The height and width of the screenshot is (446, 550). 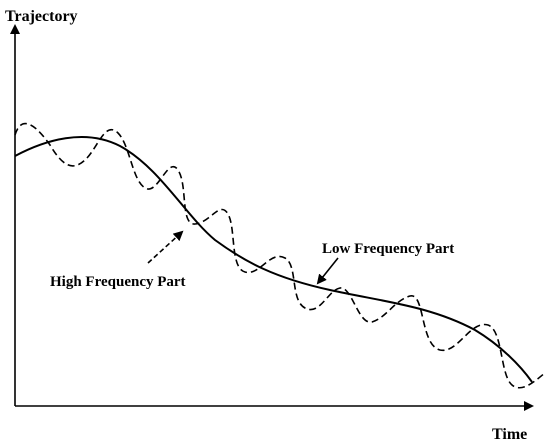 I want to click on high-frequency-label: High Frequency Part, so click(x=118, y=282).